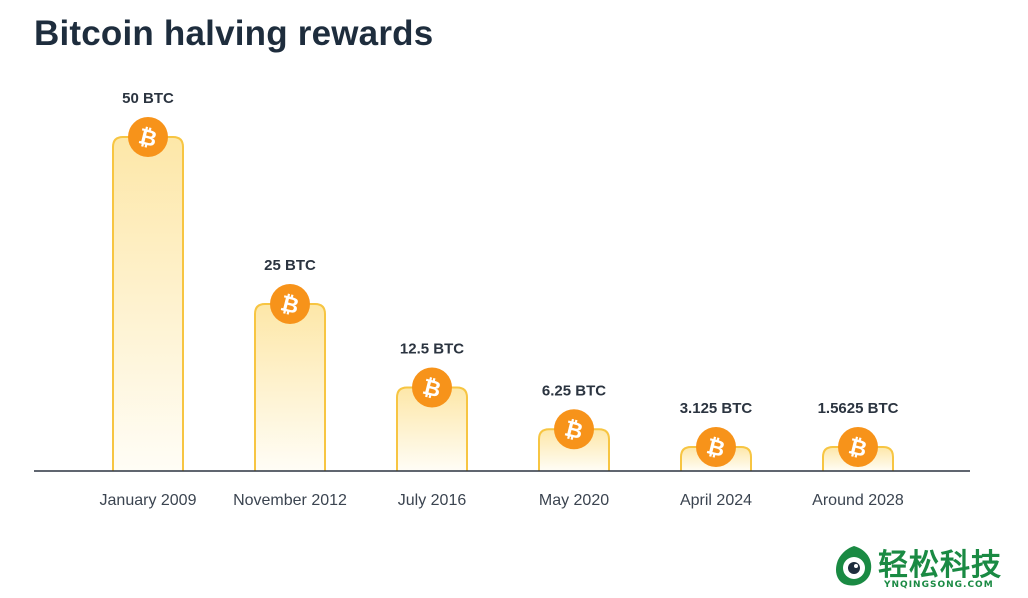 The width and height of the screenshot is (1028, 598). I want to click on value-label: 6.25 BTC, so click(574, 390).